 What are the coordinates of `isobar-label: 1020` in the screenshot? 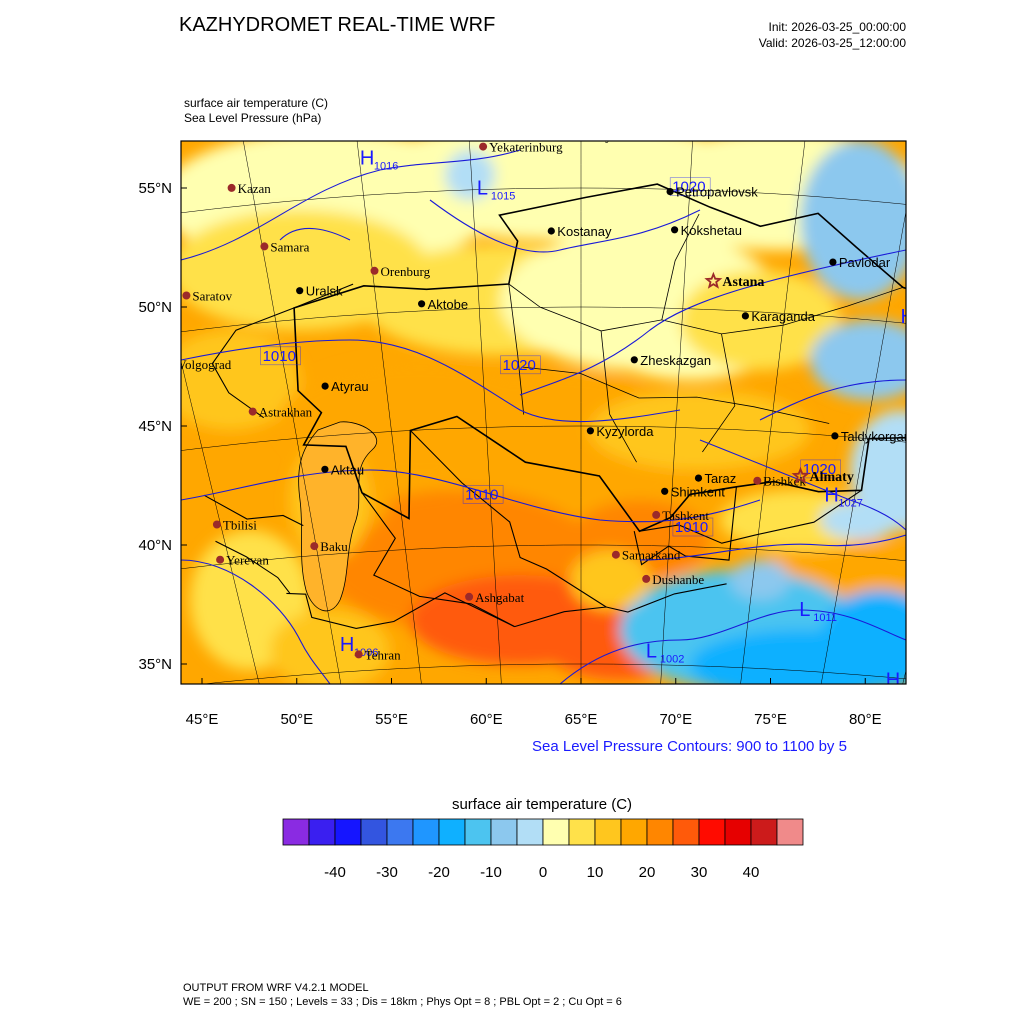 It's located at (520, 365).